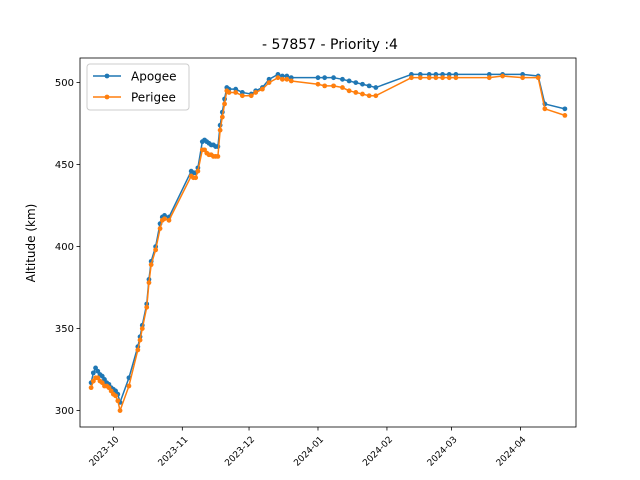 The image size is (640, 480). What do you see at coordinates (64, 83) in the screenshot?
I see `y-tick-label: 500` at bounding box center [64, 83].